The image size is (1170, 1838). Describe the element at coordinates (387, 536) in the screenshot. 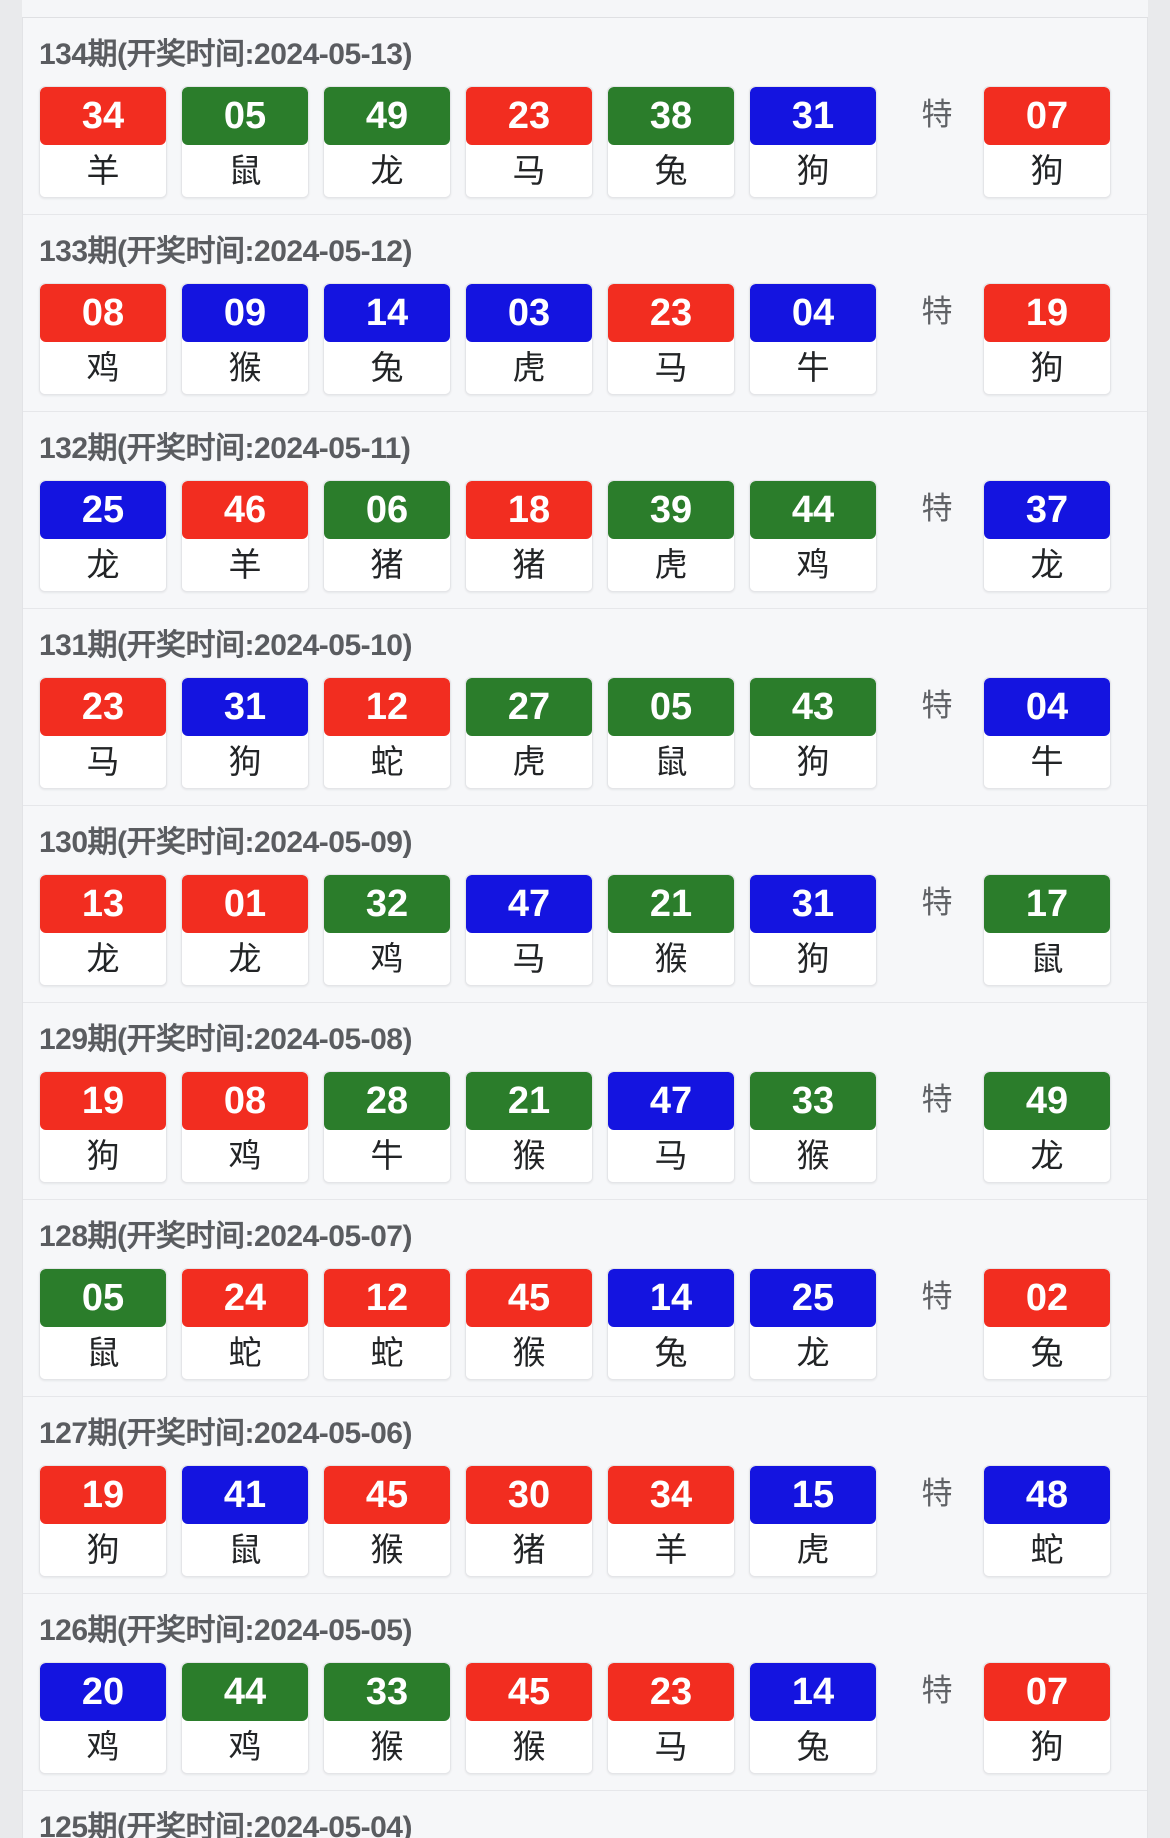

I see `ball-3: 06 猪` at that location.